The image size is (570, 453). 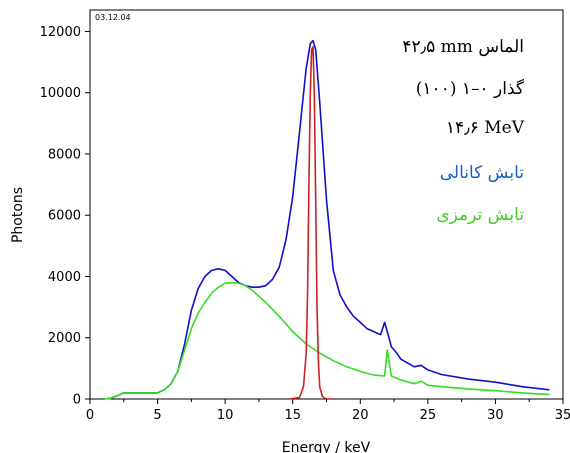 I want to click on y-tick-label: 10000, so click(x=60, y=93).